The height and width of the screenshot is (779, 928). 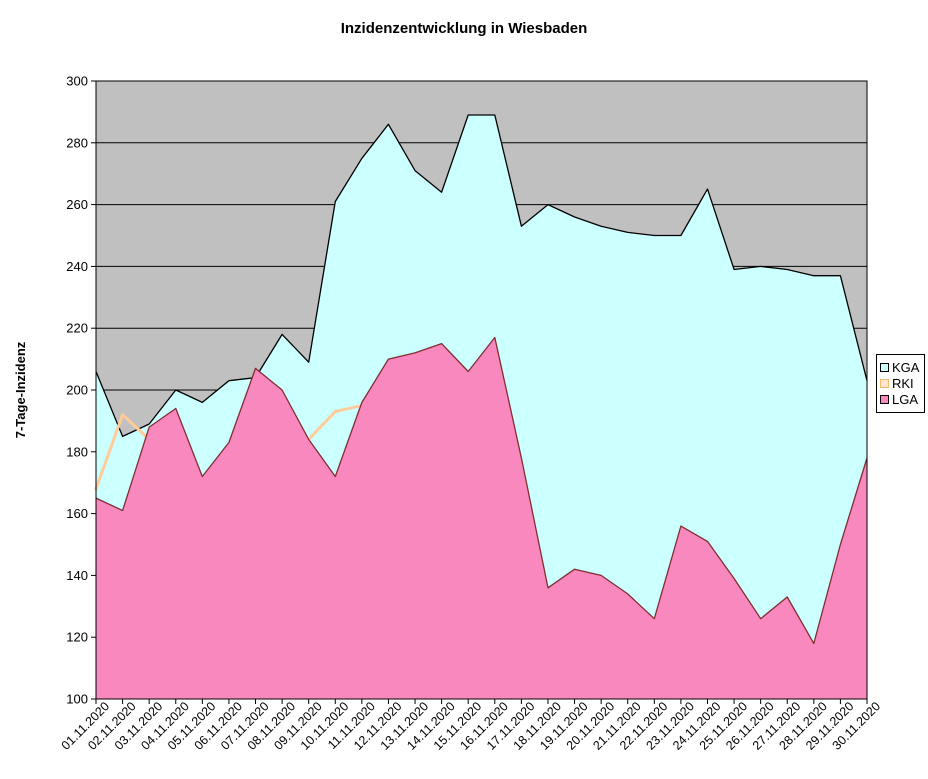 I want to click on legend-swatch-lga-icon, so click(x=884, y=399).